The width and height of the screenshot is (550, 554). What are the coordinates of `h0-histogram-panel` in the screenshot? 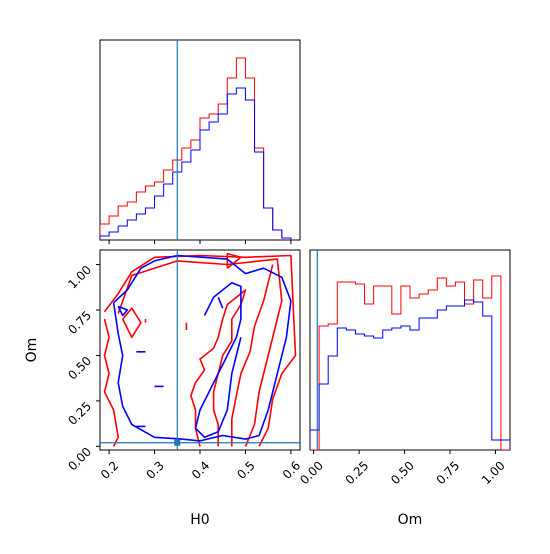 It's located at (200, 141).